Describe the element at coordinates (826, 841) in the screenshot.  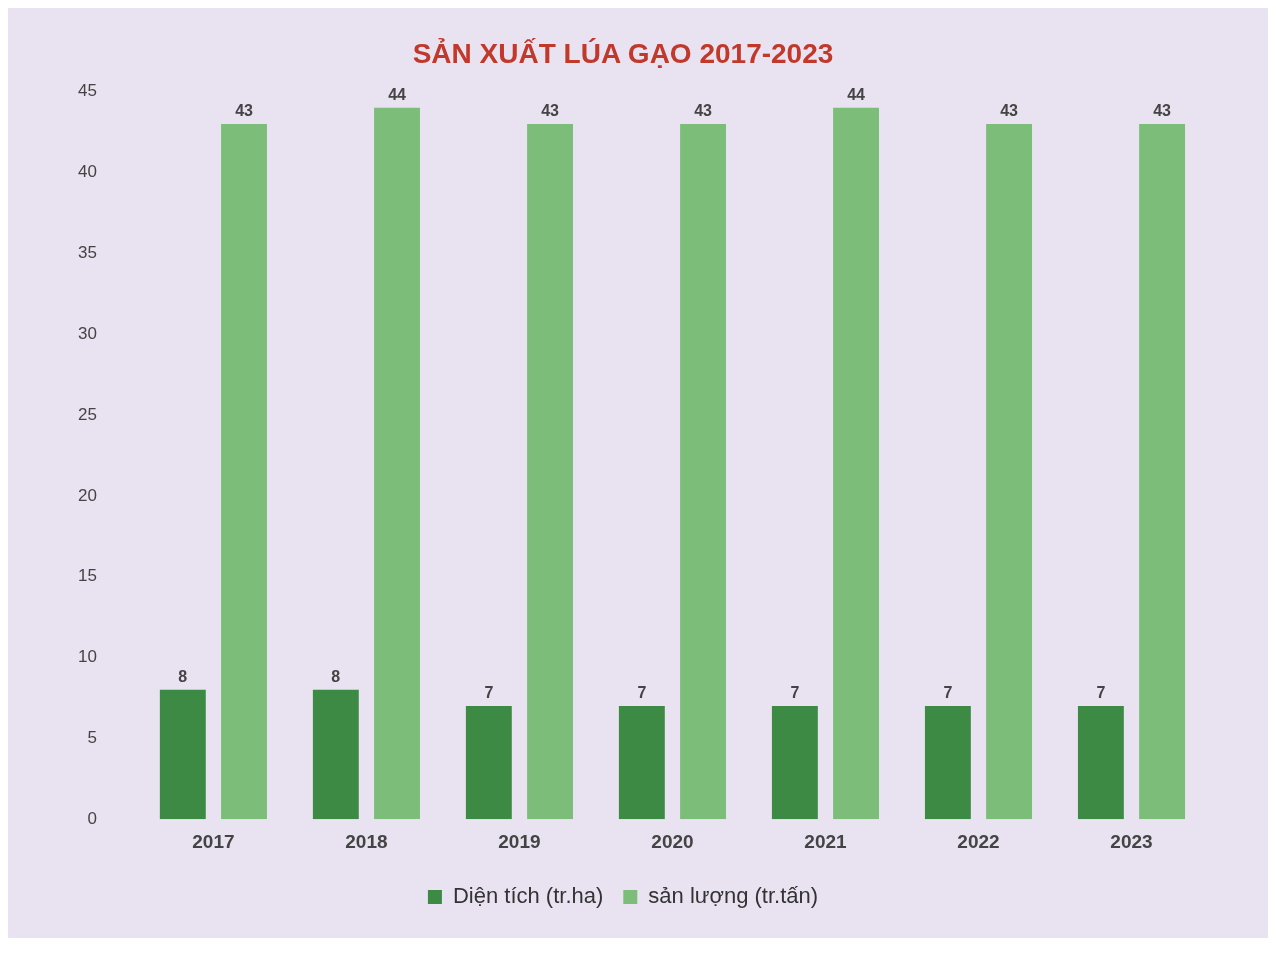
I see `x-tick-label: 2021` at that location.